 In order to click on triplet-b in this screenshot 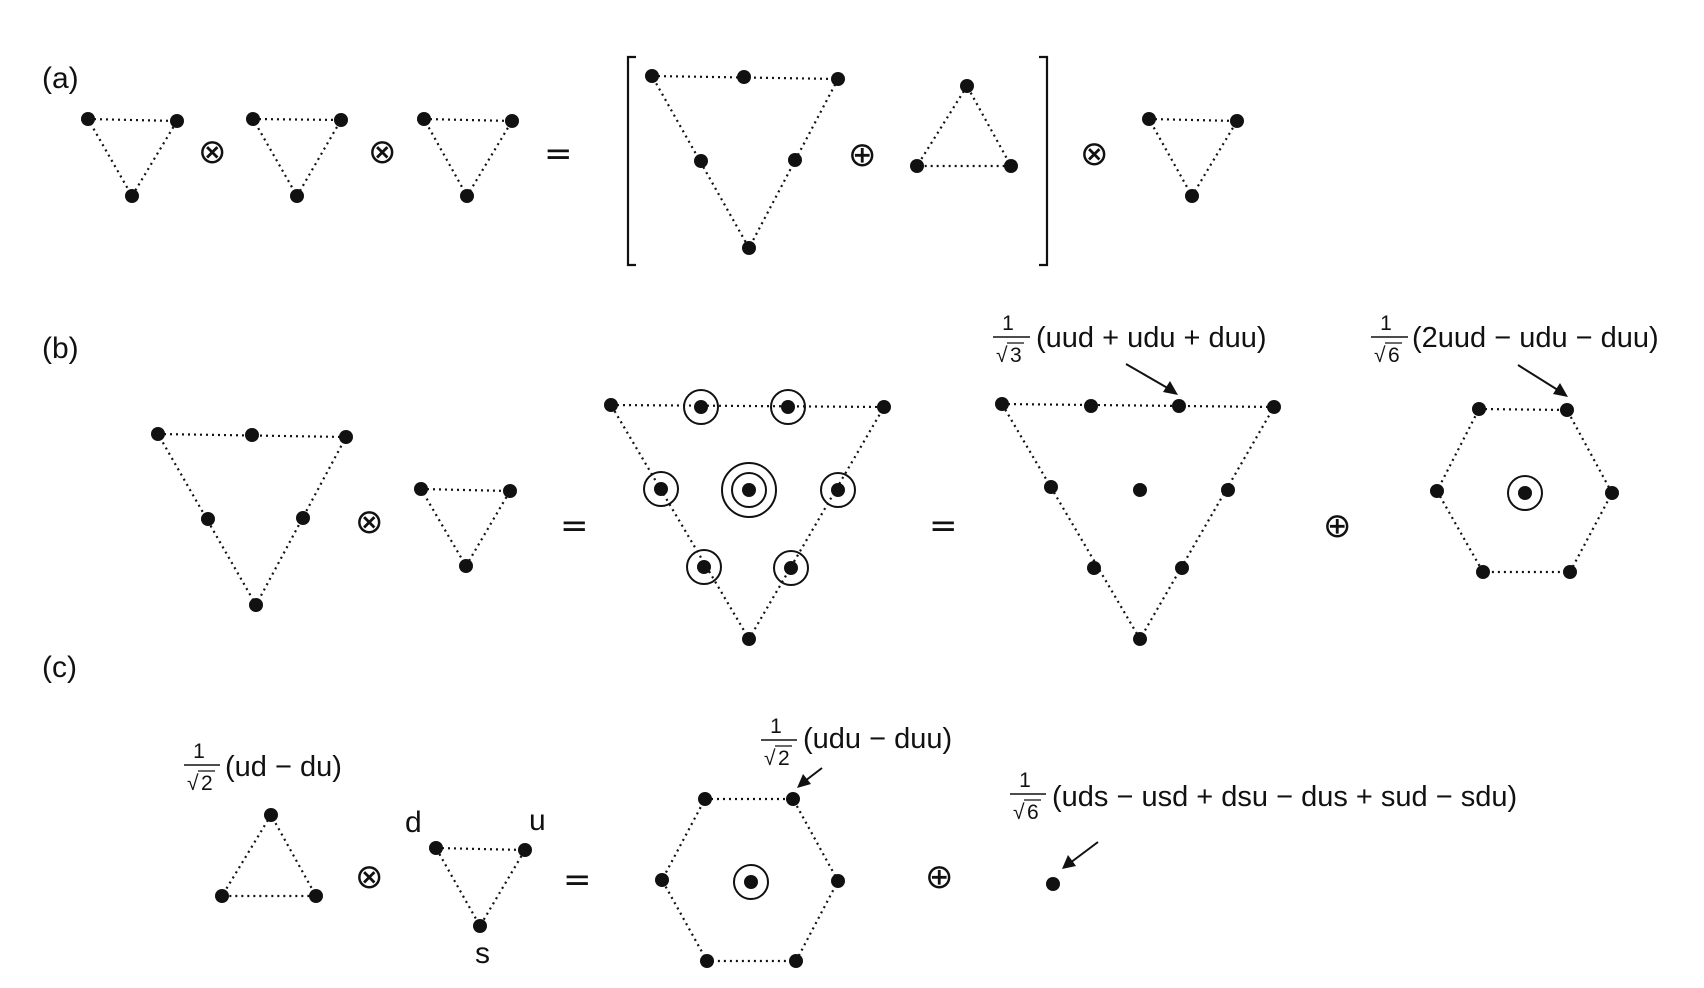, I will do `click(465, 527)`.